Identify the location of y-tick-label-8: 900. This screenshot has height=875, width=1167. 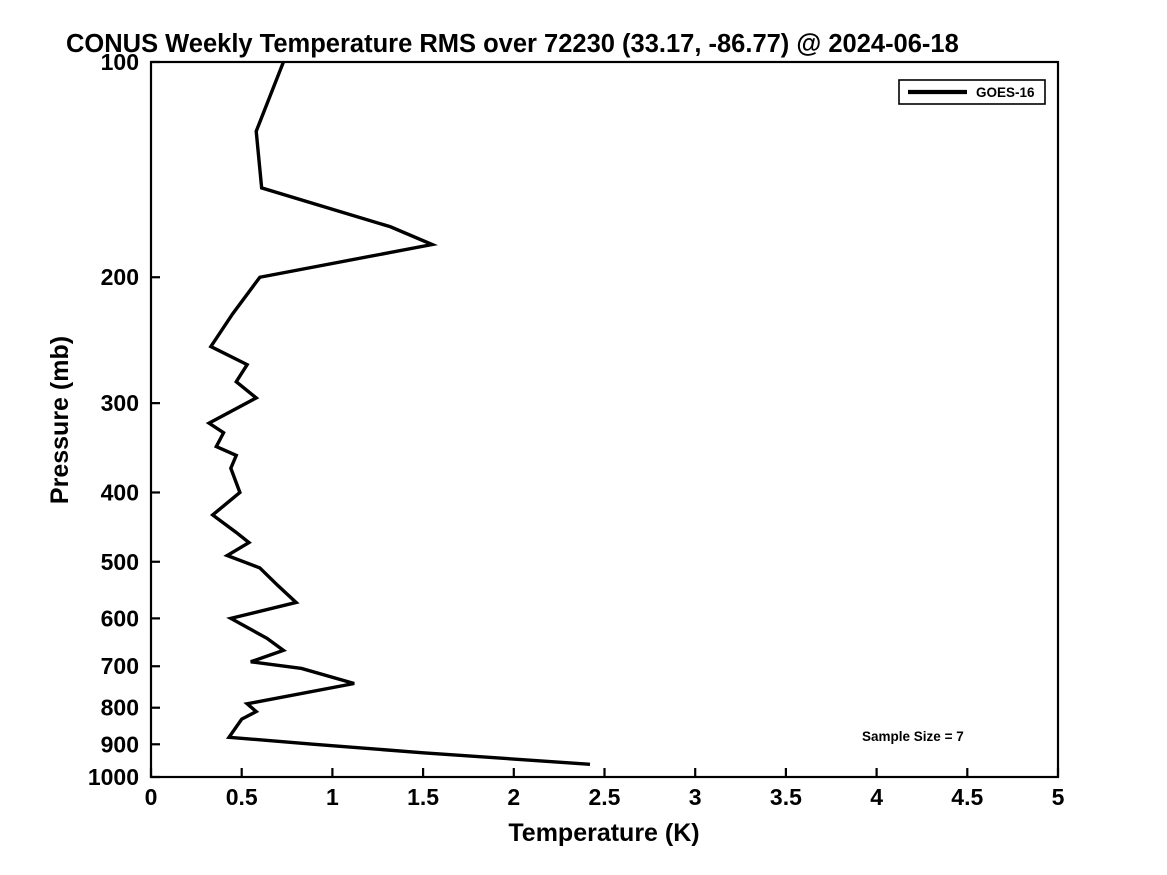
(120, 744).